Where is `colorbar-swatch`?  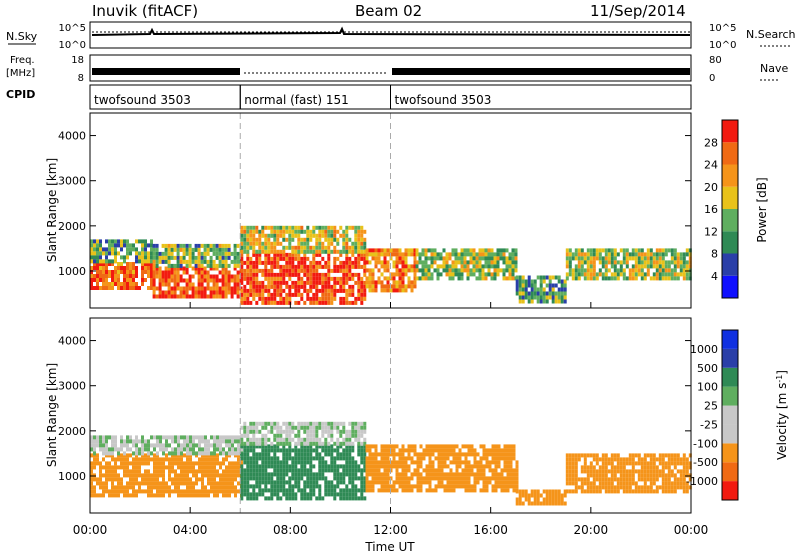
colorbar-swatch is located at coordinates (730, 153).